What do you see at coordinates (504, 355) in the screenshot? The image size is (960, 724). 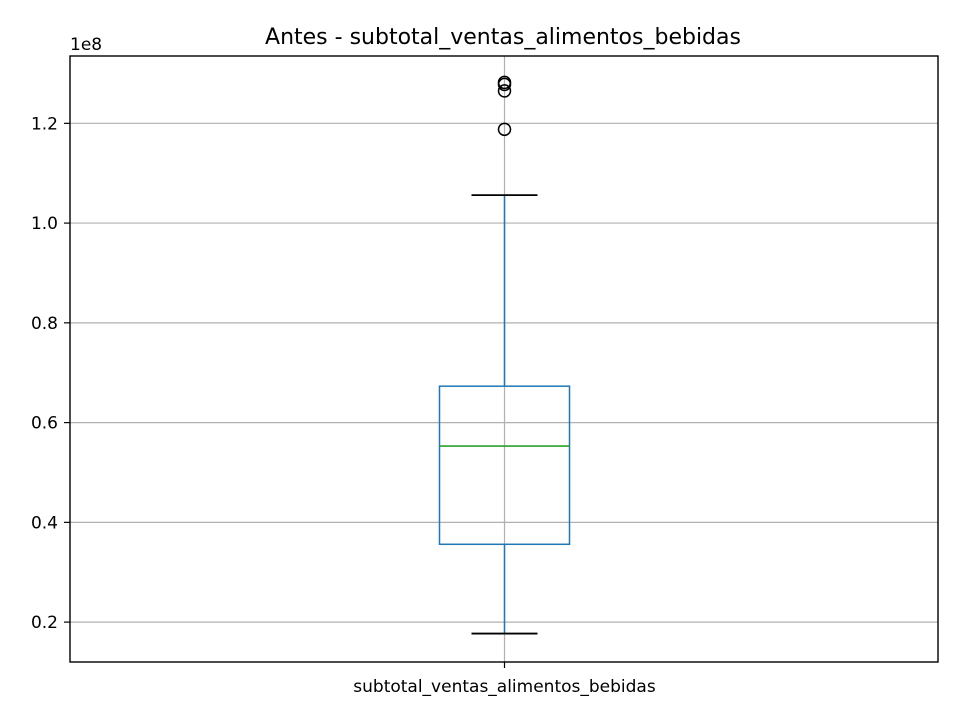 I see `box-layer` at bounding box center [504, 355].